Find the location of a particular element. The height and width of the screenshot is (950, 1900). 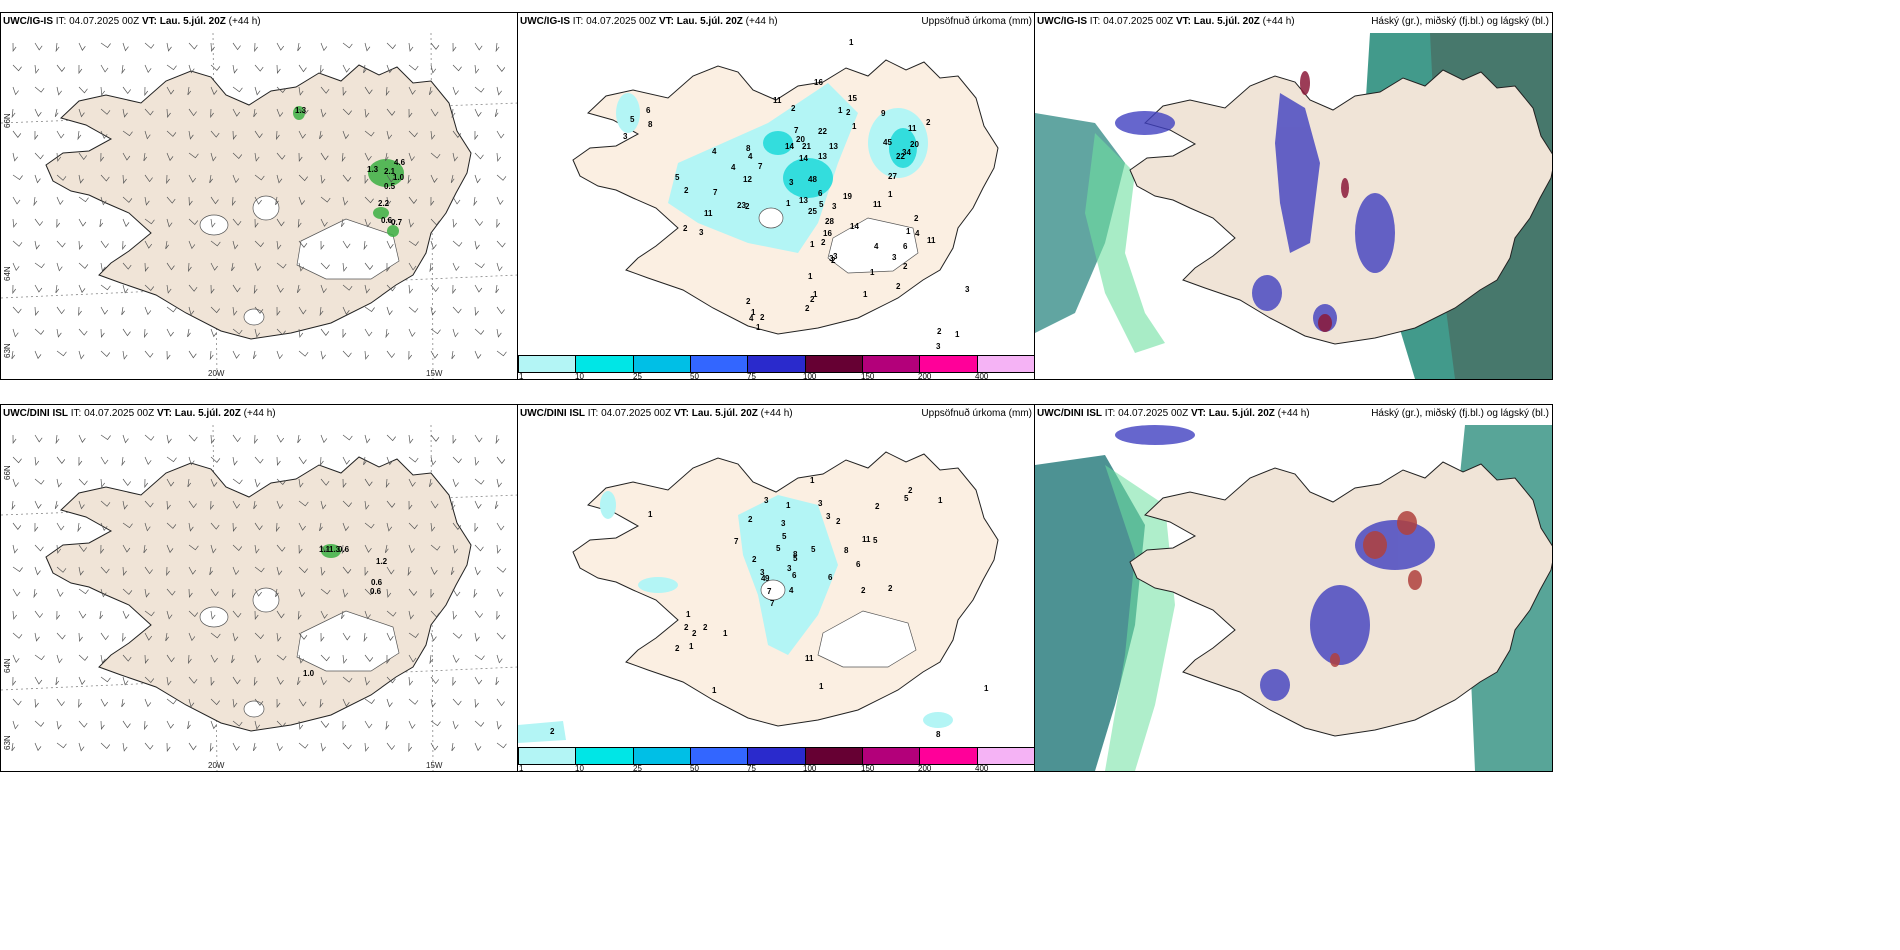

precip-value: 28 is located at coordinates (829, 221).